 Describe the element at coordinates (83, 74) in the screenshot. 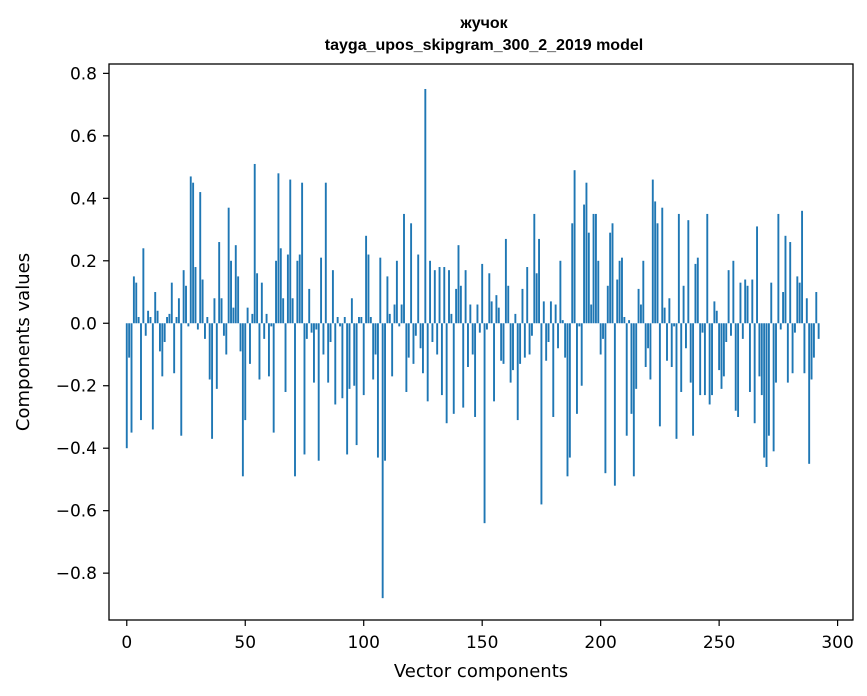

I see `y-tick-label: 0.8` at that location.